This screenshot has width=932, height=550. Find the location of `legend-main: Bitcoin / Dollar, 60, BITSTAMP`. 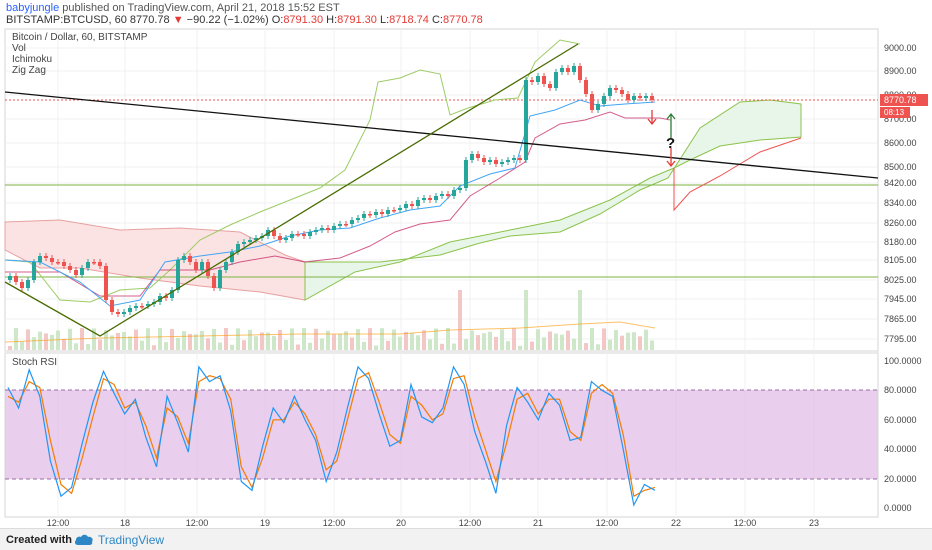

legend-main: Bitcoin / Dollar, 60, BITSTAMP is located at coordinates (80, 37).